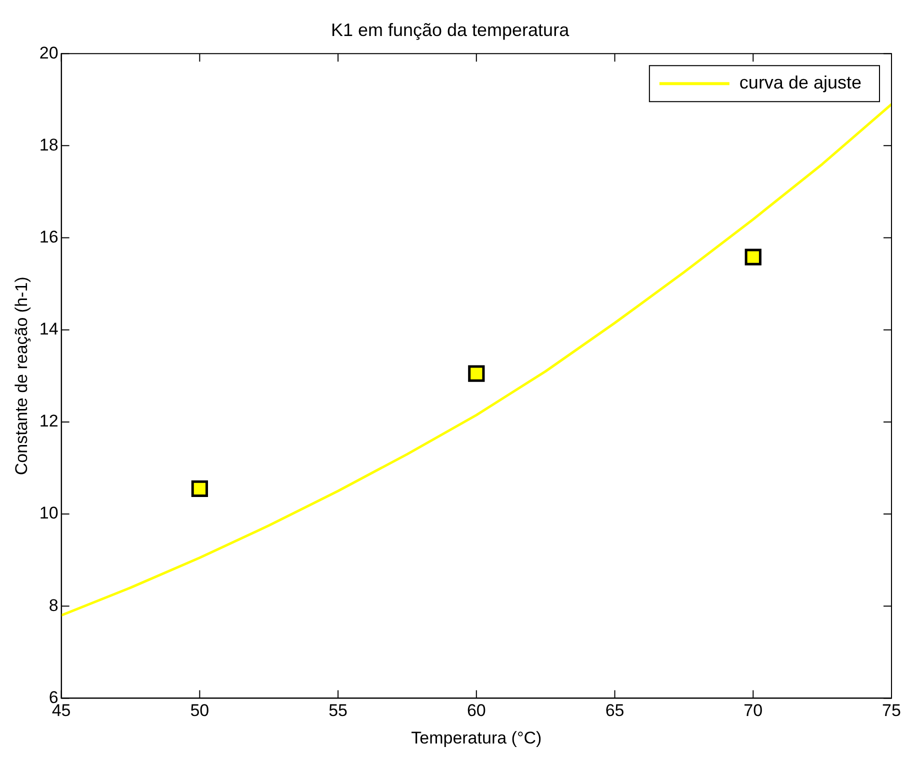 This screenshot has height=763, width=914. I want to click on y-tick-label: 18, so click(48, 144).